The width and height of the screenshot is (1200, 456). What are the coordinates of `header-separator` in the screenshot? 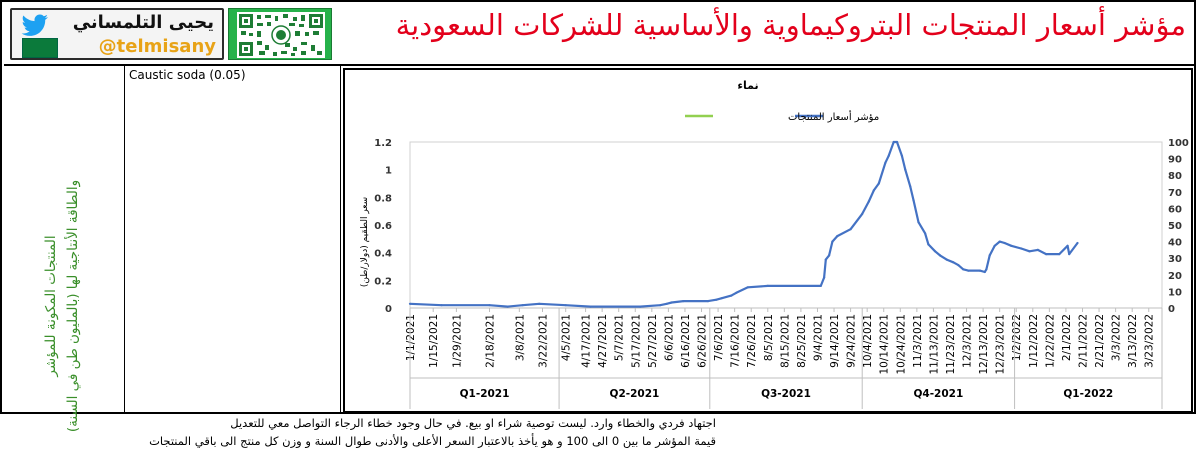 It's located at (600, 65).